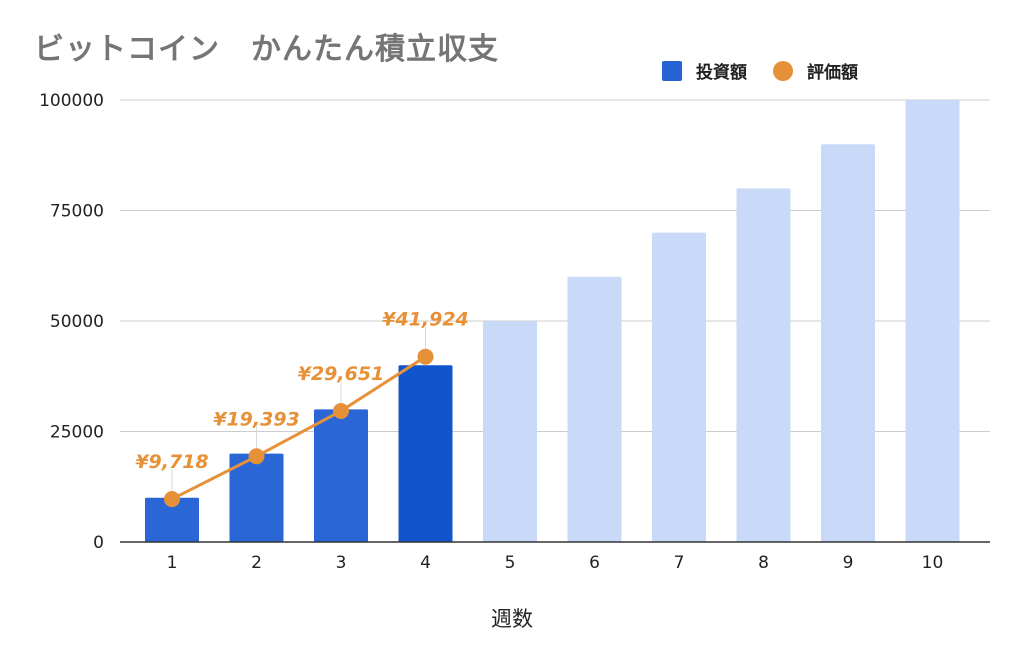 The height and width of the screenshot is (666, 1024). What do you see at coordinates (77, 212) in the screenshot?
I see `y-tick-label: 75000` at bounding box center [77, 212].